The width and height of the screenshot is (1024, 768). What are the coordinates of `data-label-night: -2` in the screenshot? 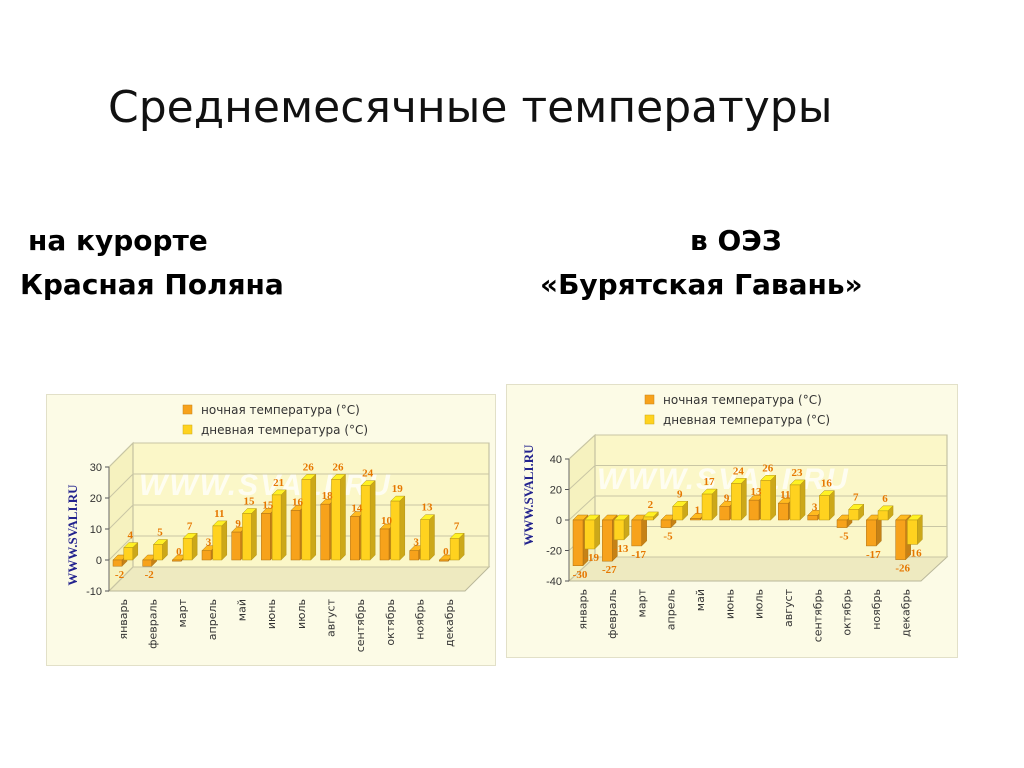 It's located at (150, 575).